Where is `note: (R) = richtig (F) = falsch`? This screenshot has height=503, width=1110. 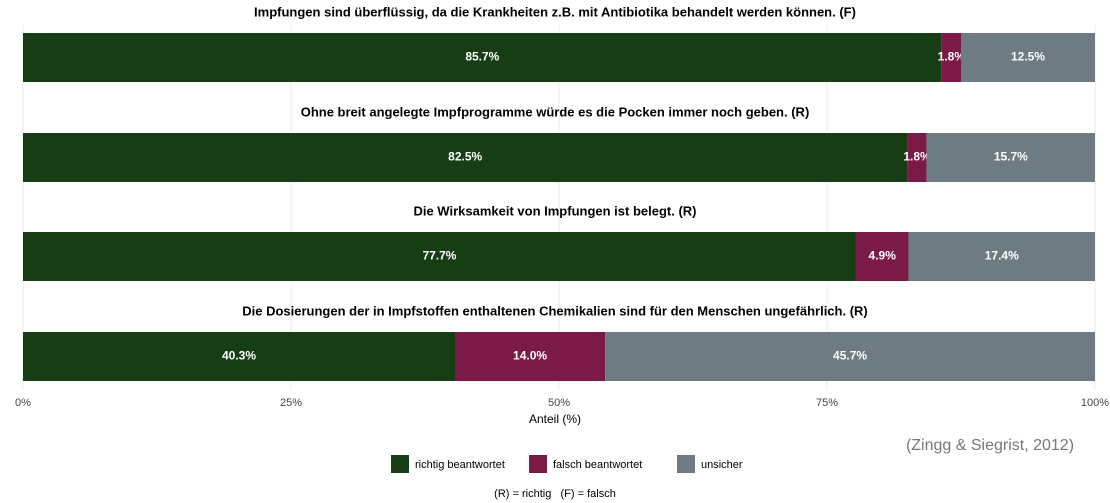 note: (R) = richtig (F) = falsch is located at coordinates (555, 494).